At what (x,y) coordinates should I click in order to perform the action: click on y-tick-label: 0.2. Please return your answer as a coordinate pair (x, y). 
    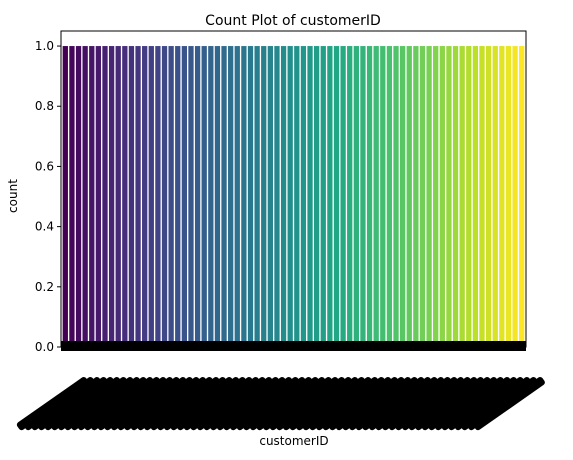
    Looking at the image, I should click on (44, 287).